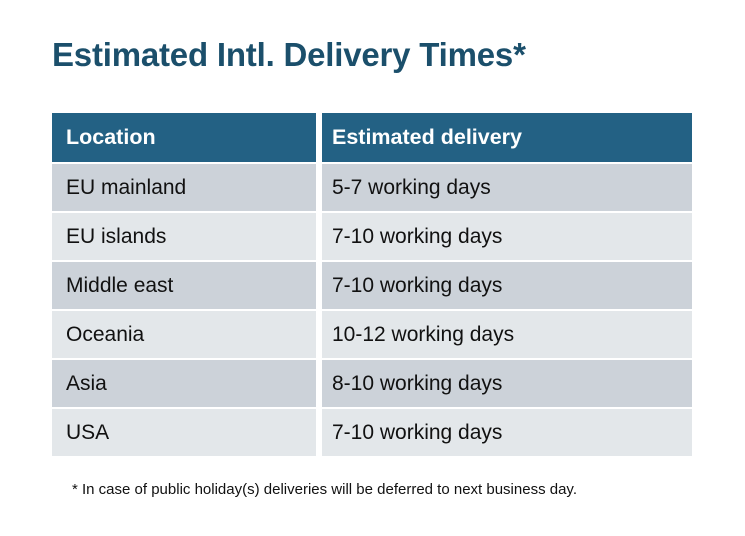  Describe the element at coordinates (507, 137) in the screenshot. I see `column-header-estimated-delivery: Estimated delivery` at that location.